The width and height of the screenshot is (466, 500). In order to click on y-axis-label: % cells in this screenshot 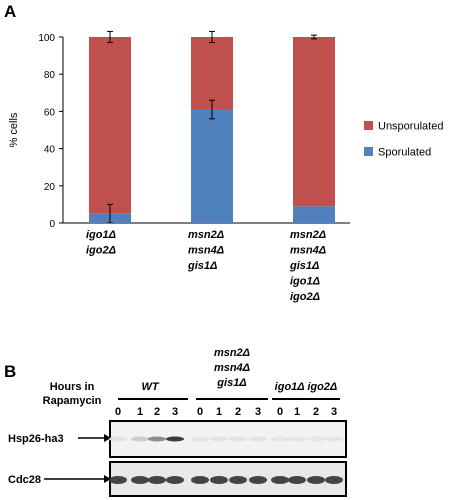, I will do `click(14, 129)`.